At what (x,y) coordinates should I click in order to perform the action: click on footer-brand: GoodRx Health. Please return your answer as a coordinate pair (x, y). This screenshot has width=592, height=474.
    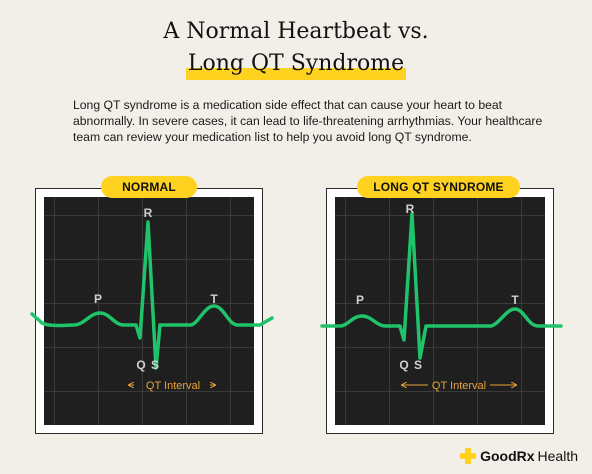
    Looking at the image, I should click on (519, 456).